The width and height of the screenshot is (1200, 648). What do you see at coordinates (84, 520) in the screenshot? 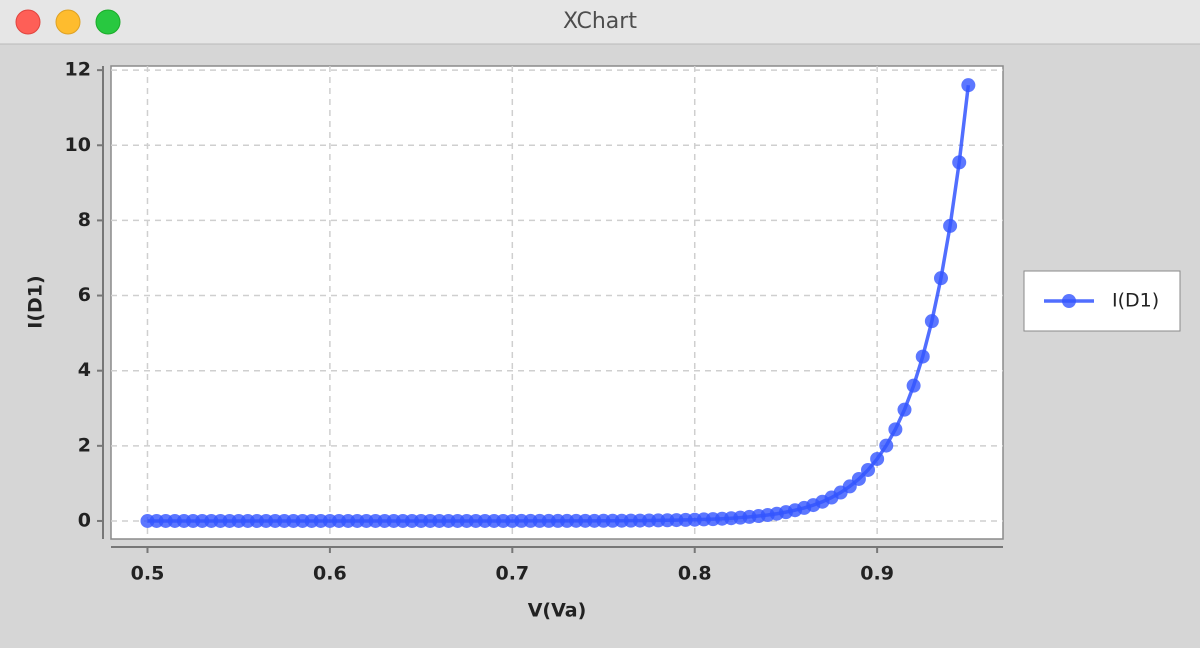
I see `y-tick-label: 0` at bounding box center [84, 520].